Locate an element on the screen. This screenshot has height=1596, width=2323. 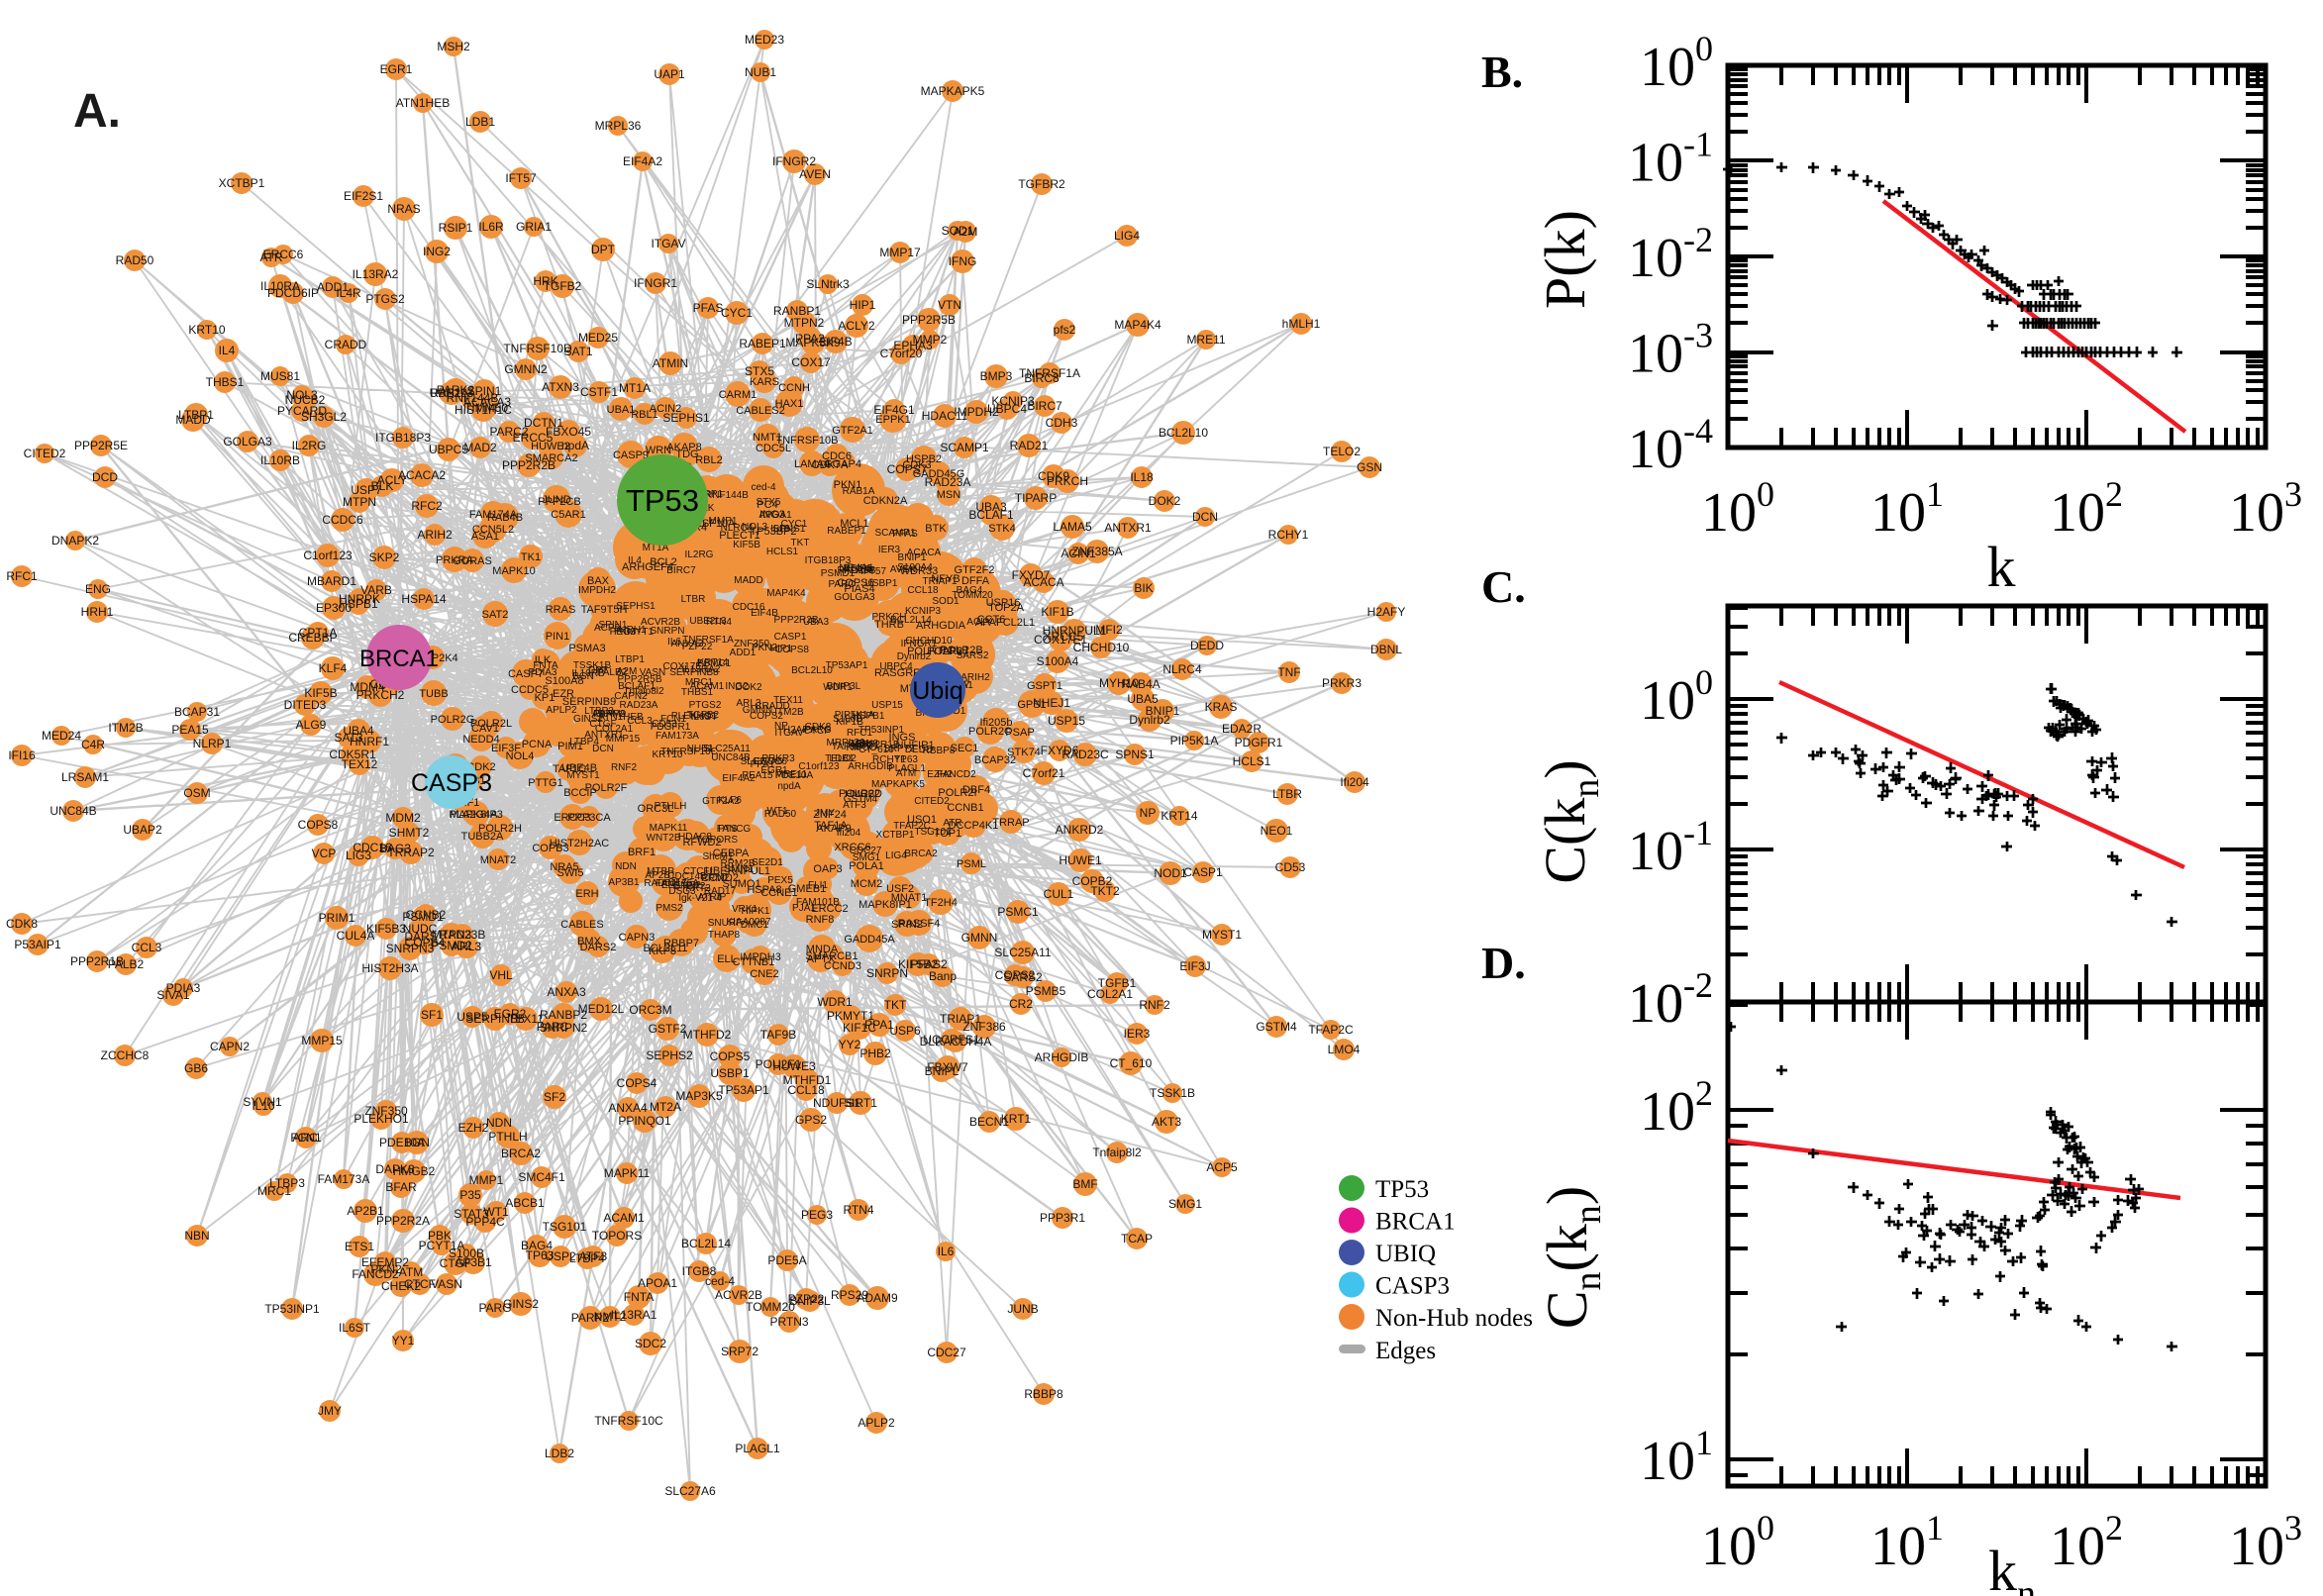
svg-text: UBA4 is located at coordinates (359, 731).